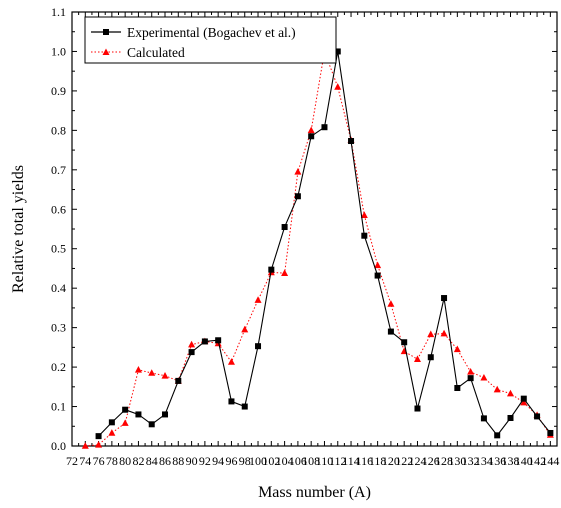 The height and width of the screenshot is (508, 561). What do you see at coordinates (72, 461) in the screenshot?
I see `x-tick-label: 72` at bounding box center [72, 461].